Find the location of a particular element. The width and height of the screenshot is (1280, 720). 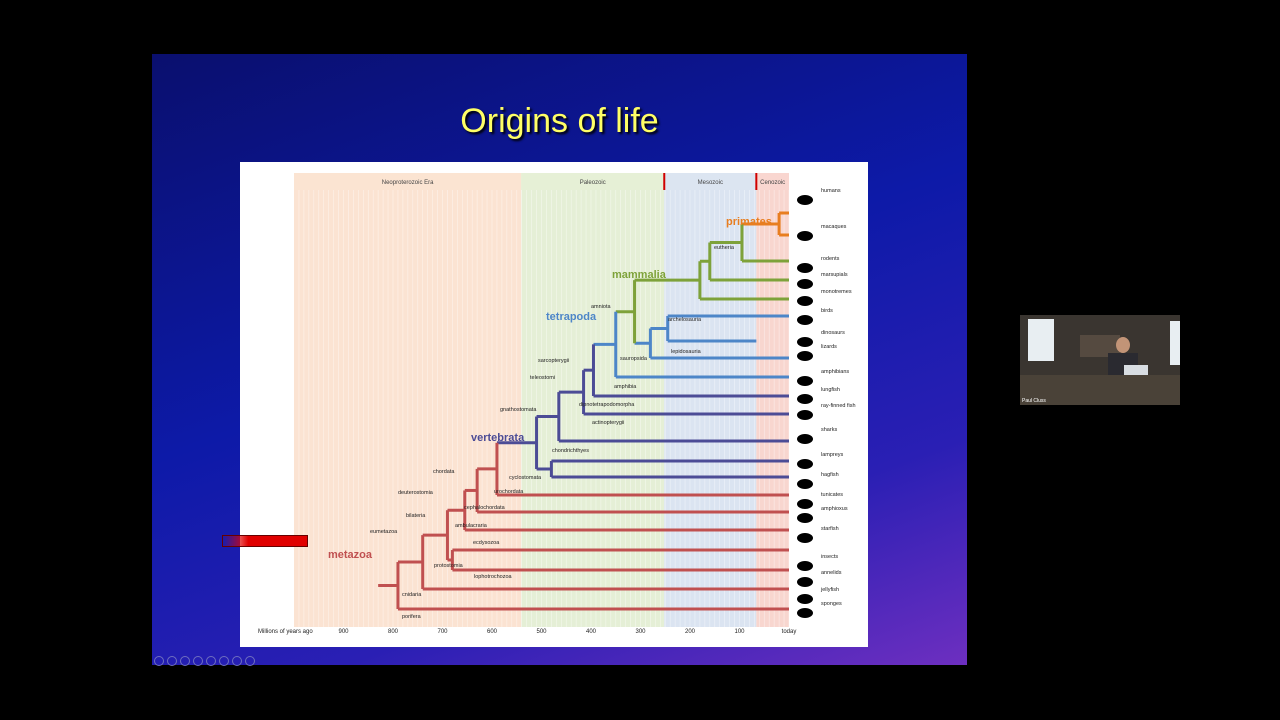

slide-title: Origins of life is located at coordinates (559, 121).